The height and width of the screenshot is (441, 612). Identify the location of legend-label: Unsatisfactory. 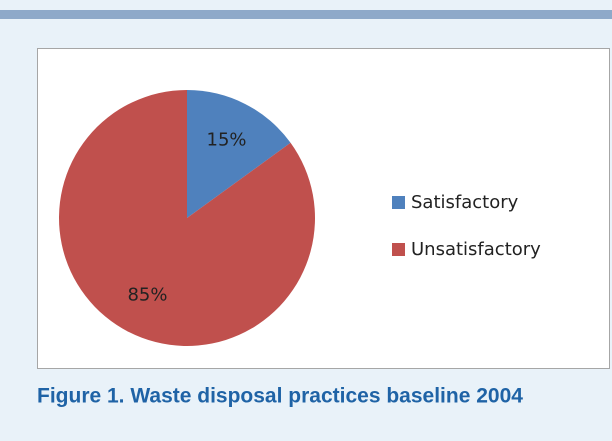
(476, 249).